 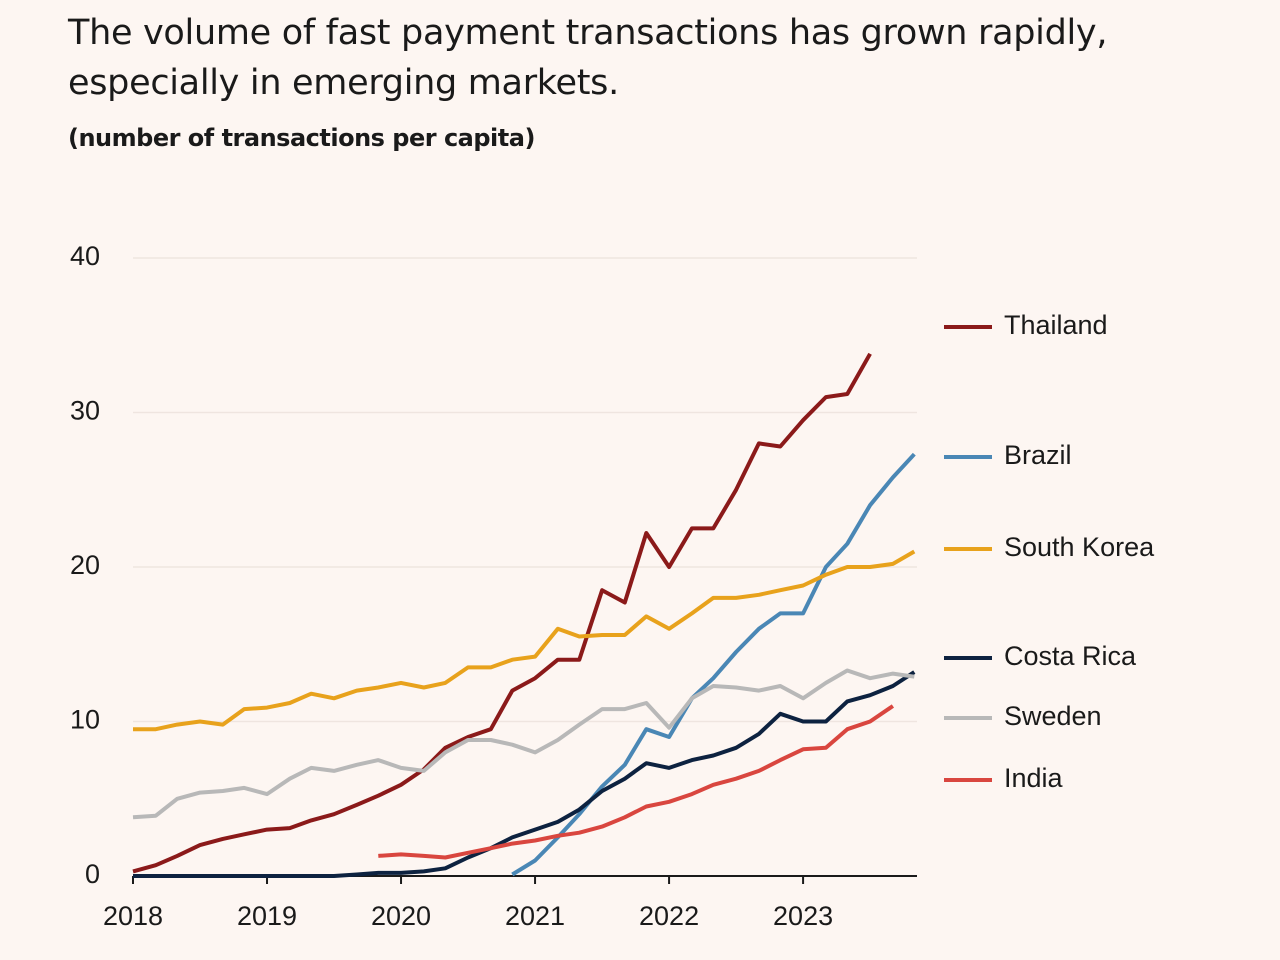 What do you see at coordinates (85, 256) in the screenshot?
I see `y-tick-label: 40` at bounding box center [85, 256].